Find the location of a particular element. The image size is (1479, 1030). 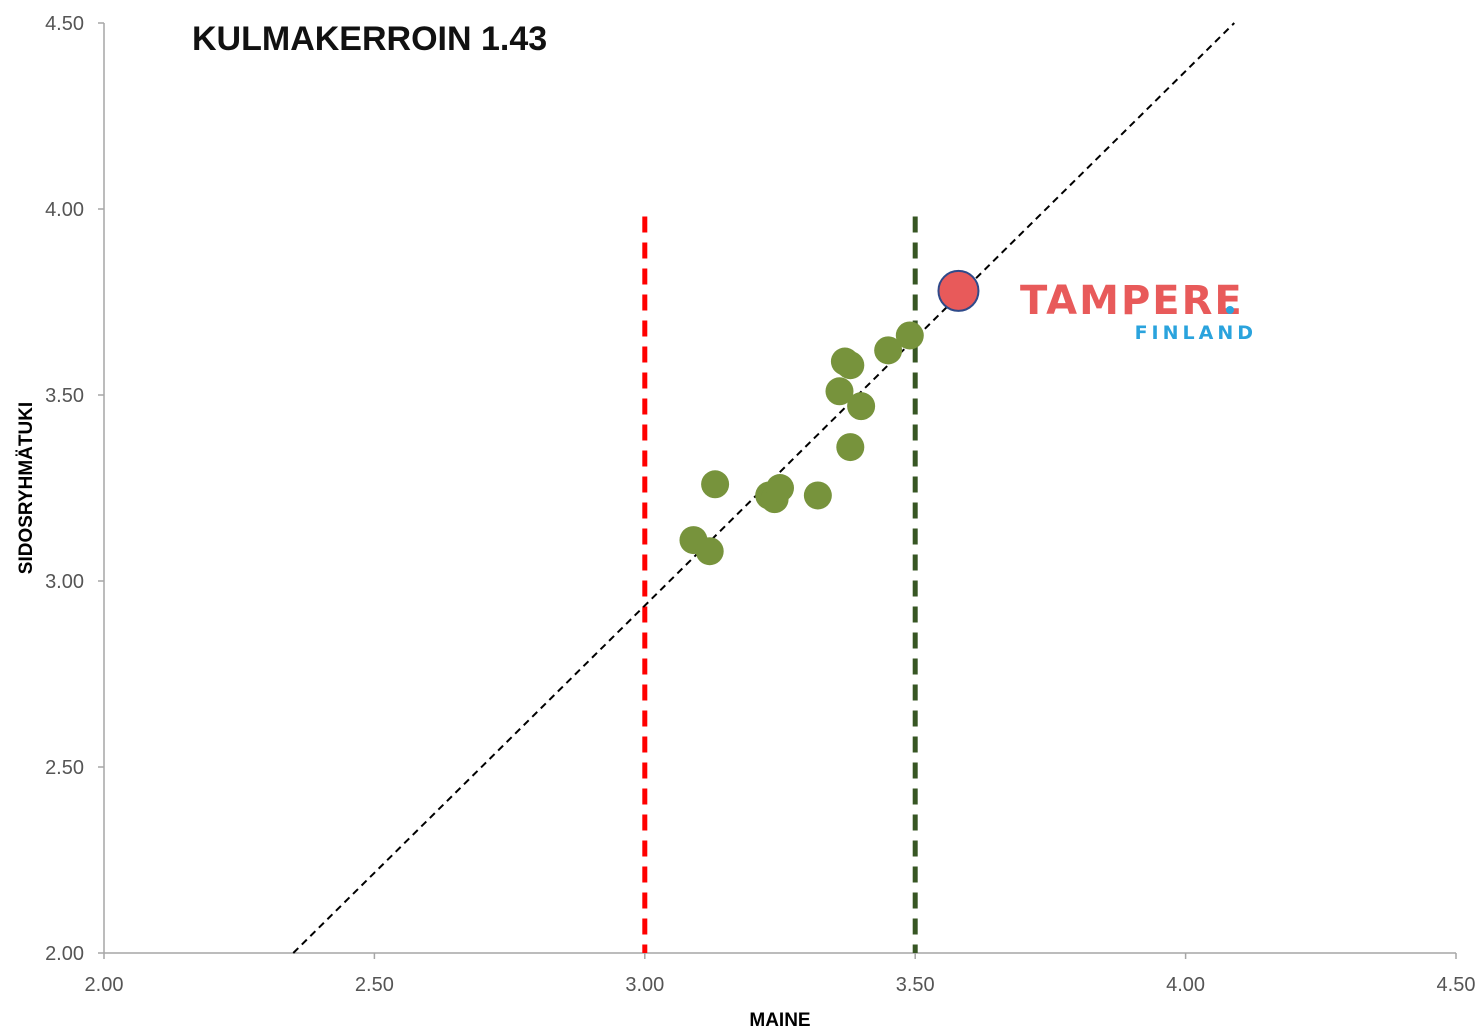

logo-dot is located at coordinates (1230, 310).